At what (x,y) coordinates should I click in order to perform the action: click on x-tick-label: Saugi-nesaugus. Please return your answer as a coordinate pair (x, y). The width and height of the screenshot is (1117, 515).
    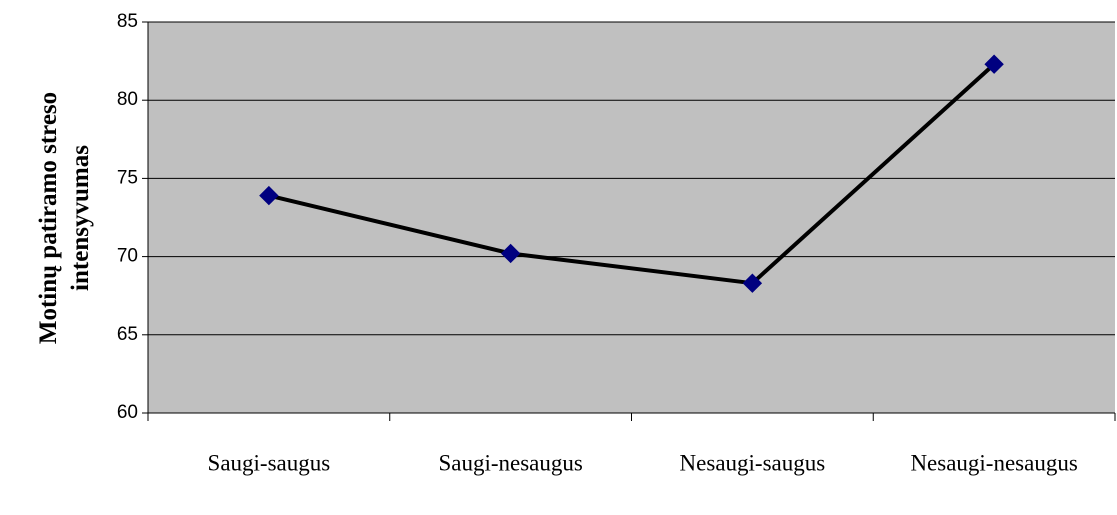
    Looking at the image, I should click on (510, 462).